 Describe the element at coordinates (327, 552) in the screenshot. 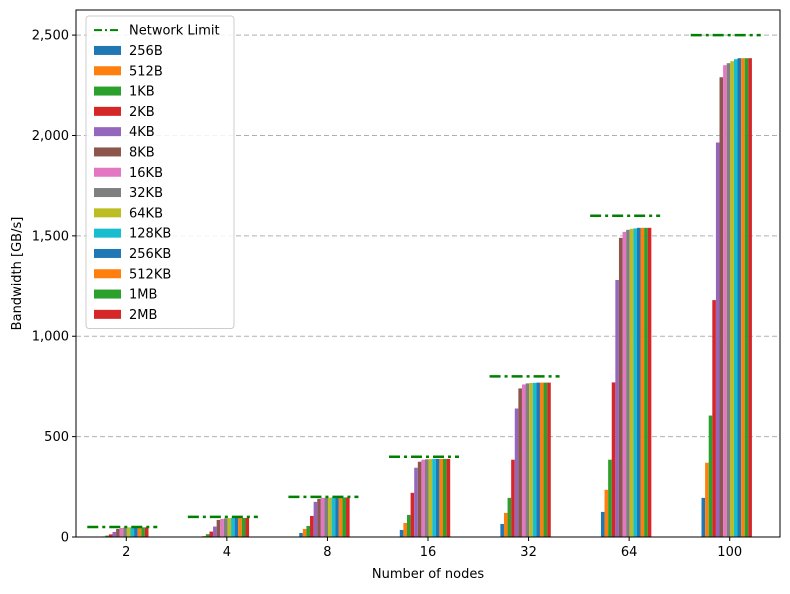

I see `x-tick-label: 8` at that location.